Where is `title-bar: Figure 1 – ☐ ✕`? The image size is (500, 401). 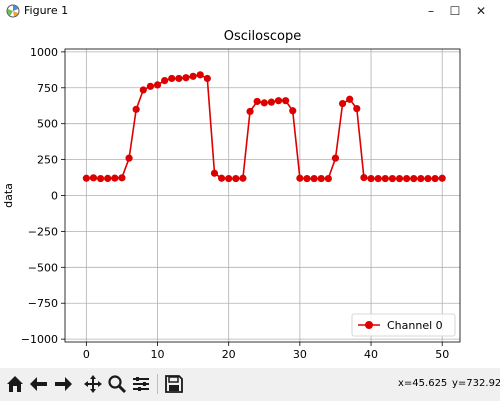
title-bar: Figure 1 – ☐ ✕ is located at coordinates (250, 11).